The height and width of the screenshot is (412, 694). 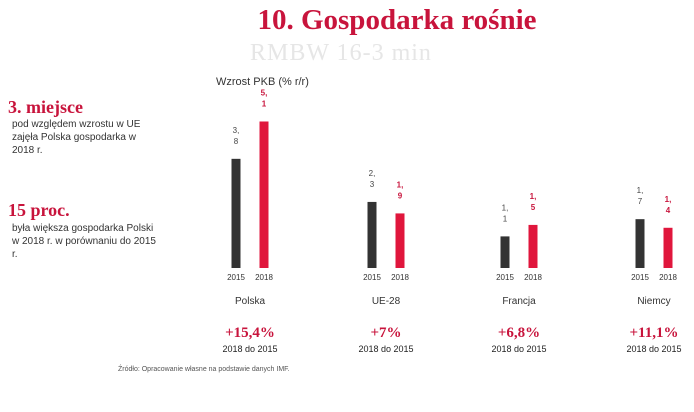 What do you see at coordinates (668, 210) in the screenshot?
I see `data-label-niemcy-2018: 4` at bounding box center [668, 210].